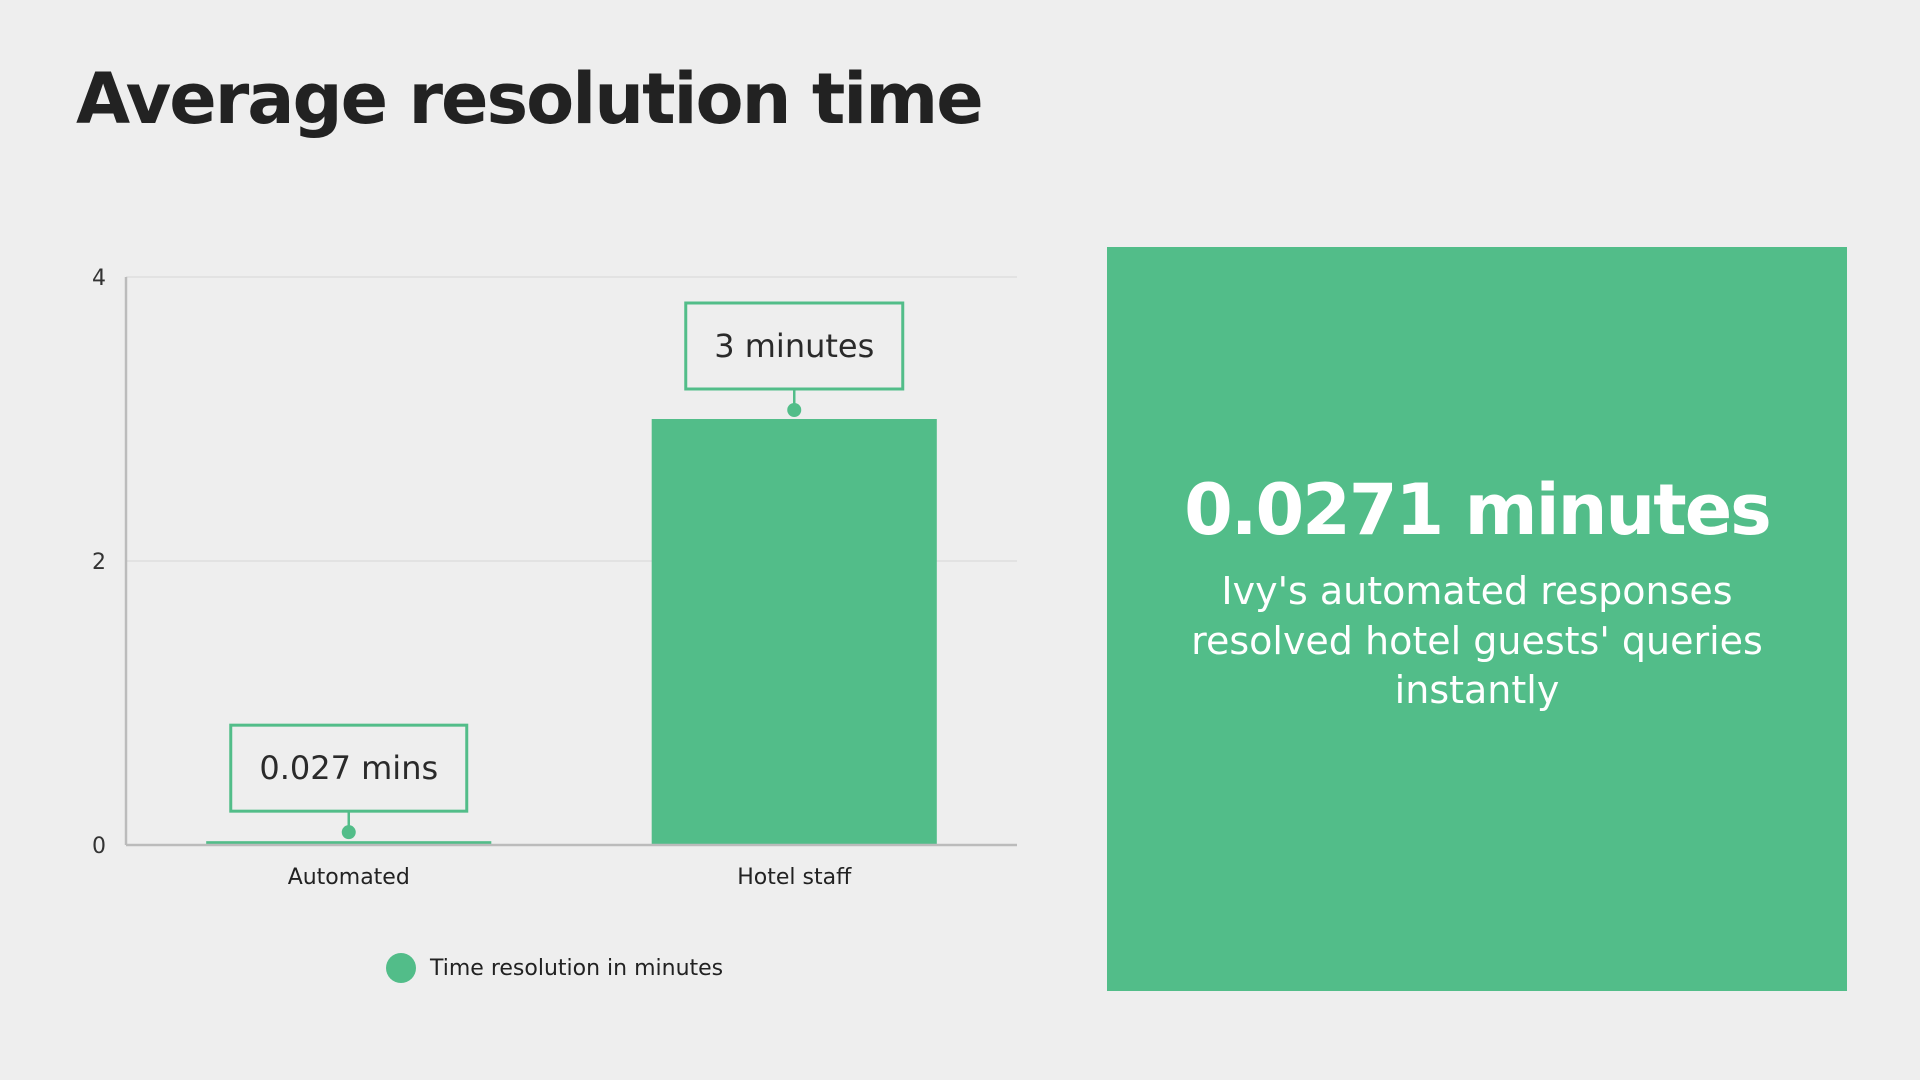  What do you see at coordinates (349, 877) in the screenshot?
I see `x-tick-label: Automated` at bounding box center [349, 877].